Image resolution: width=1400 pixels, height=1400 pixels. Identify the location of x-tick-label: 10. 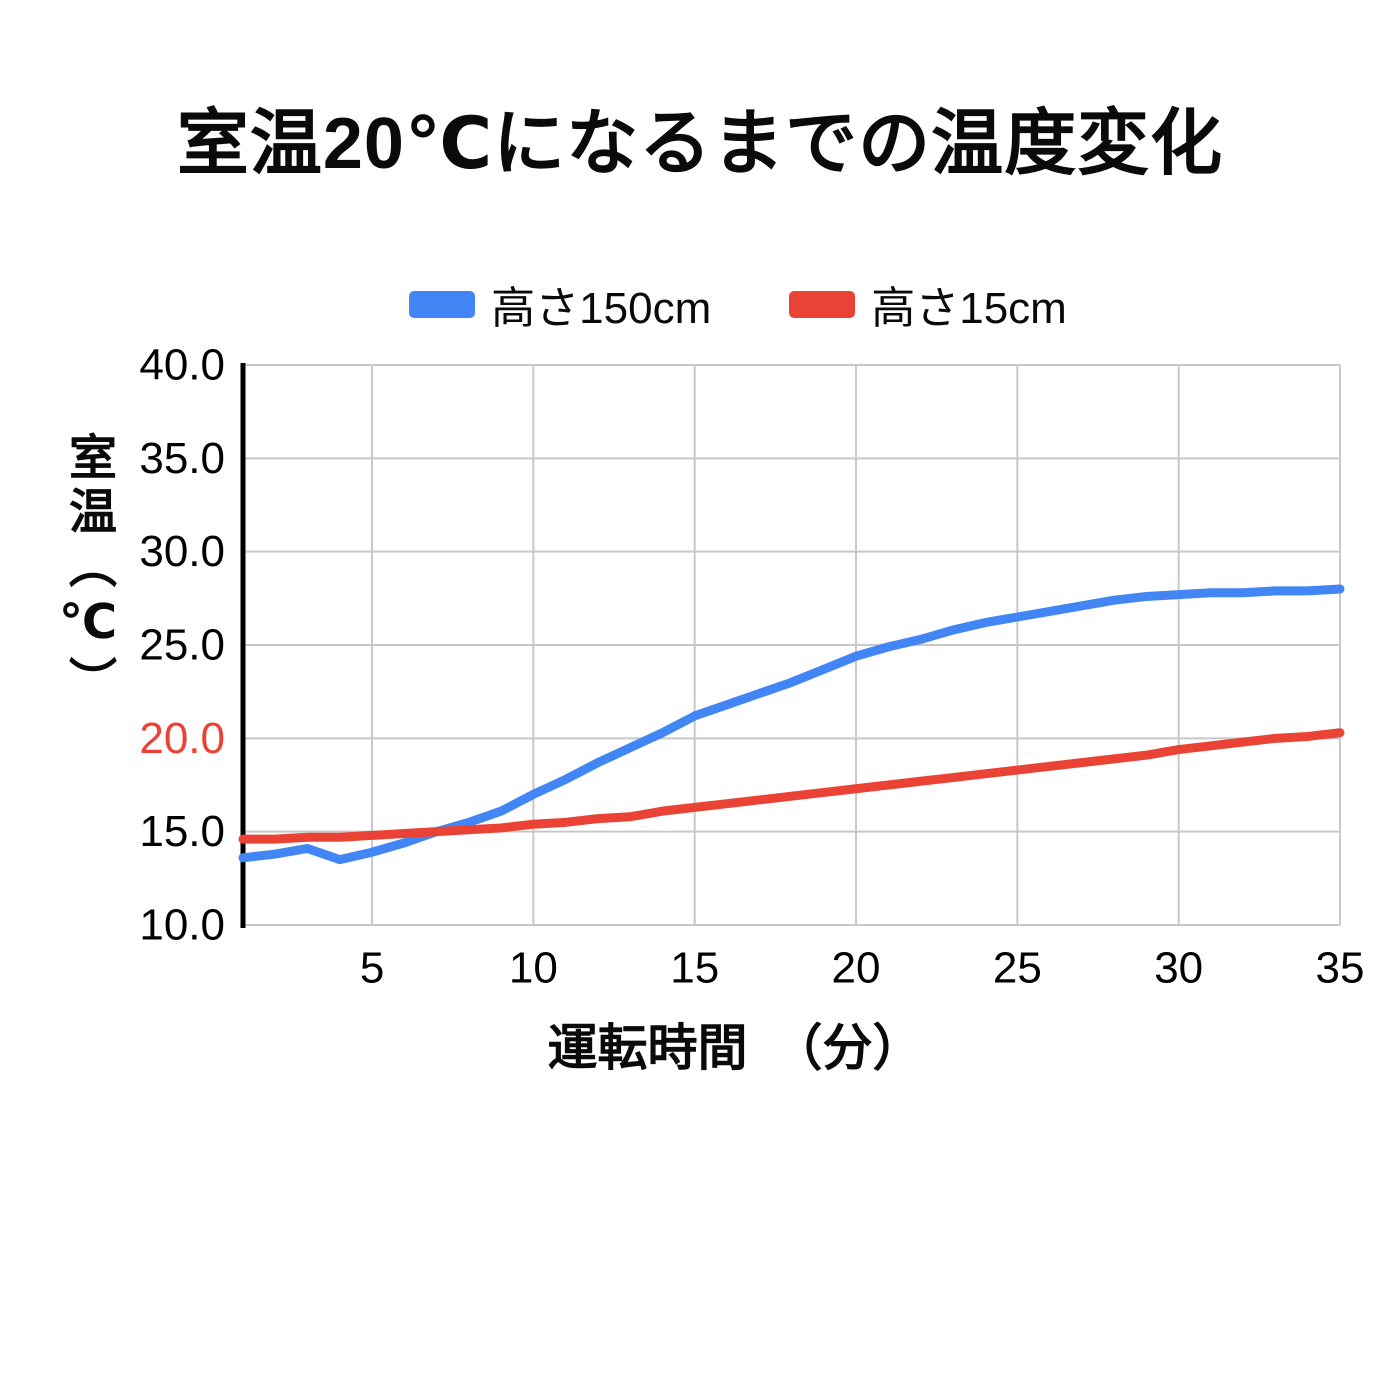
(533, 968).